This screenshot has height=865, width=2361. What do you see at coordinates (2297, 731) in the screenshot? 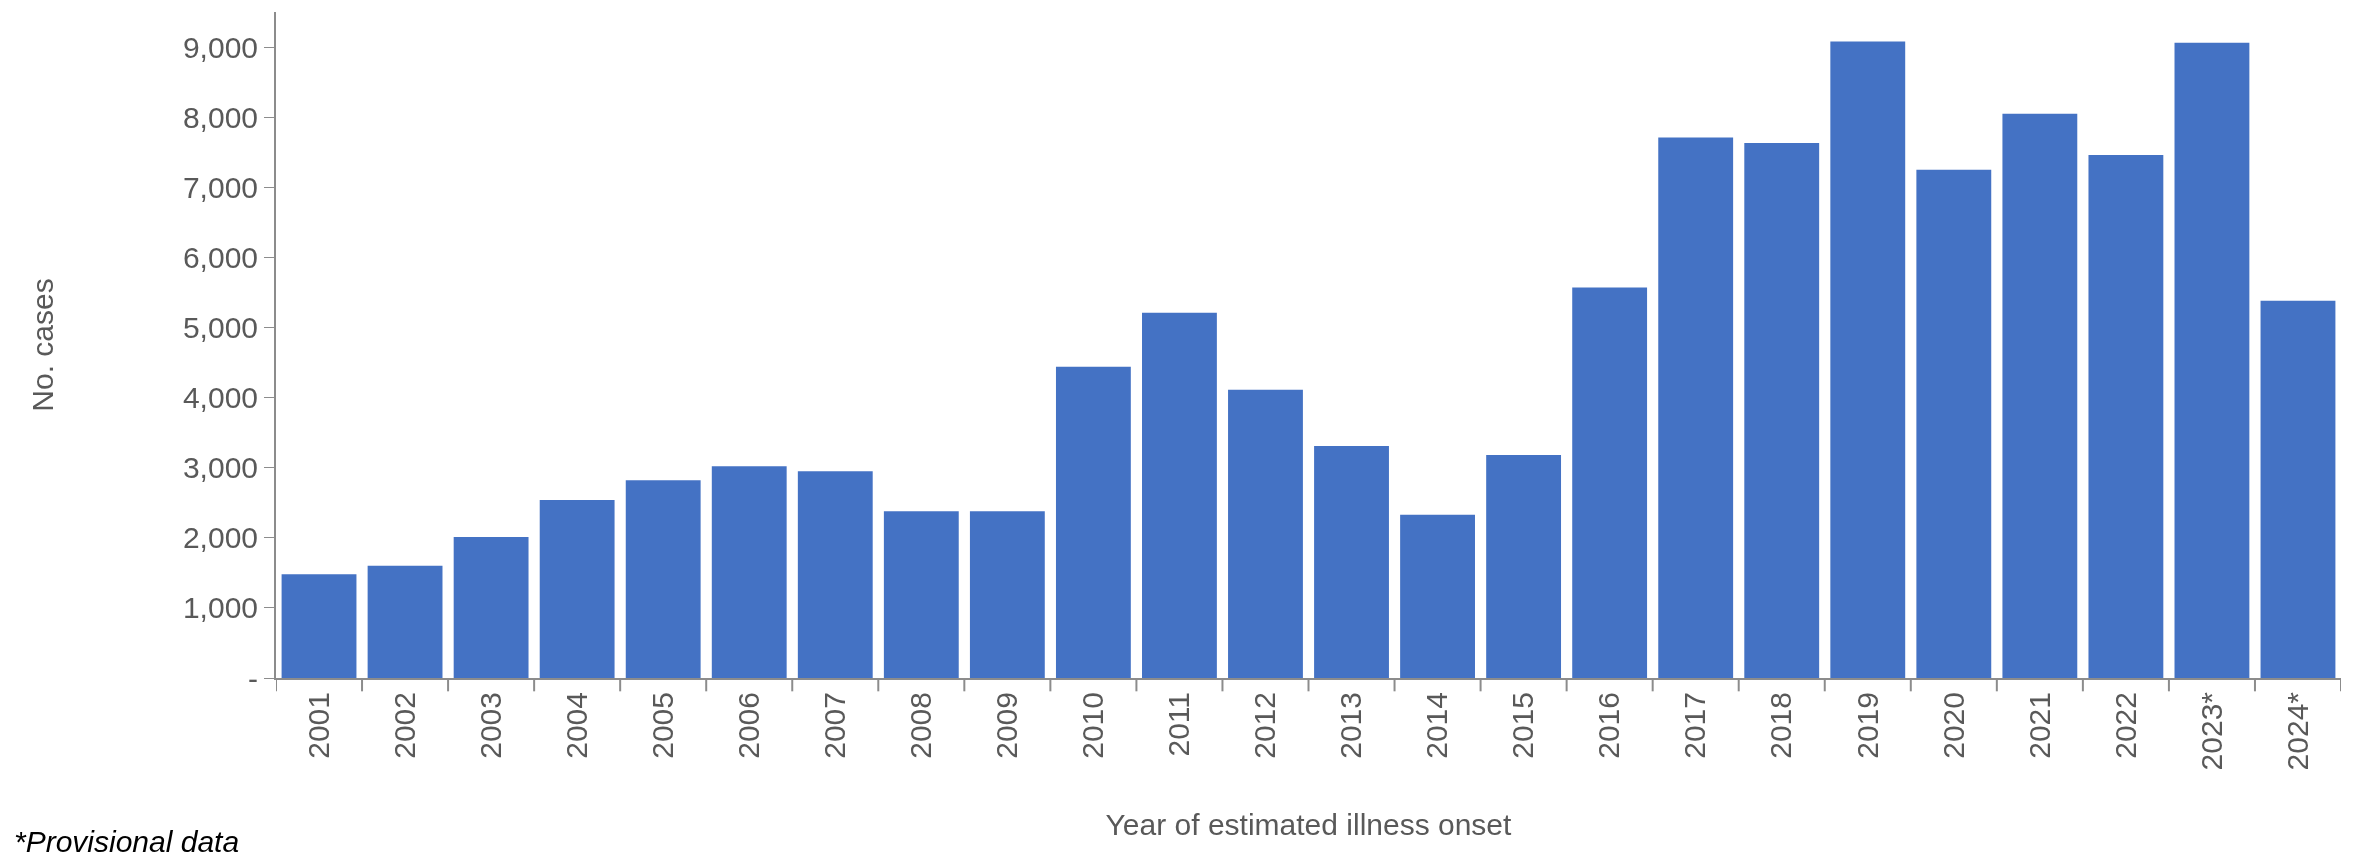
I see `x-tick-label: 2024*` at bounding box center [2297, 731].